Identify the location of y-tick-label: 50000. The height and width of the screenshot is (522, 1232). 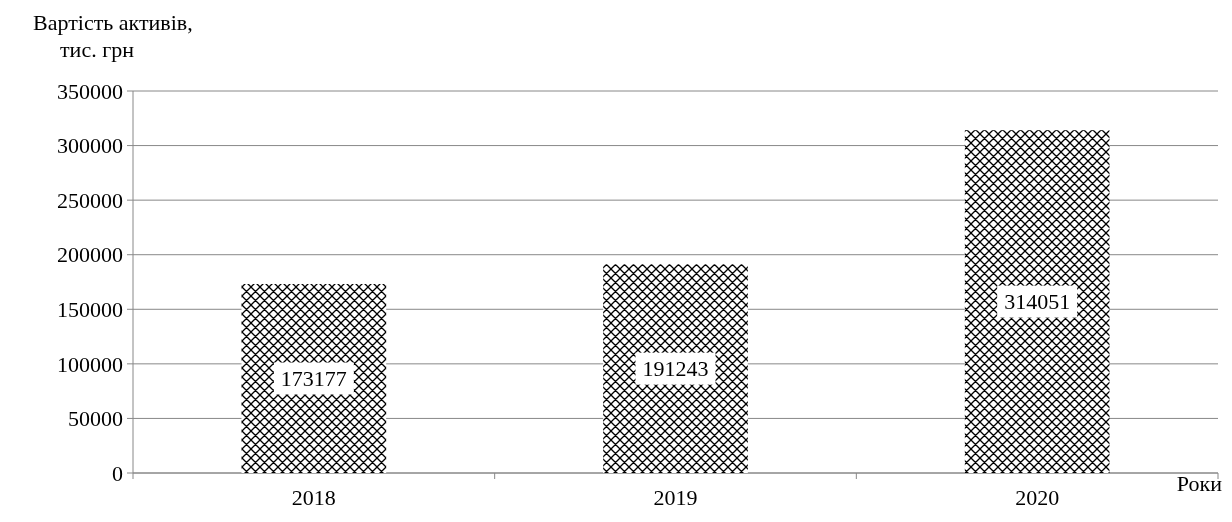
(95, 419).